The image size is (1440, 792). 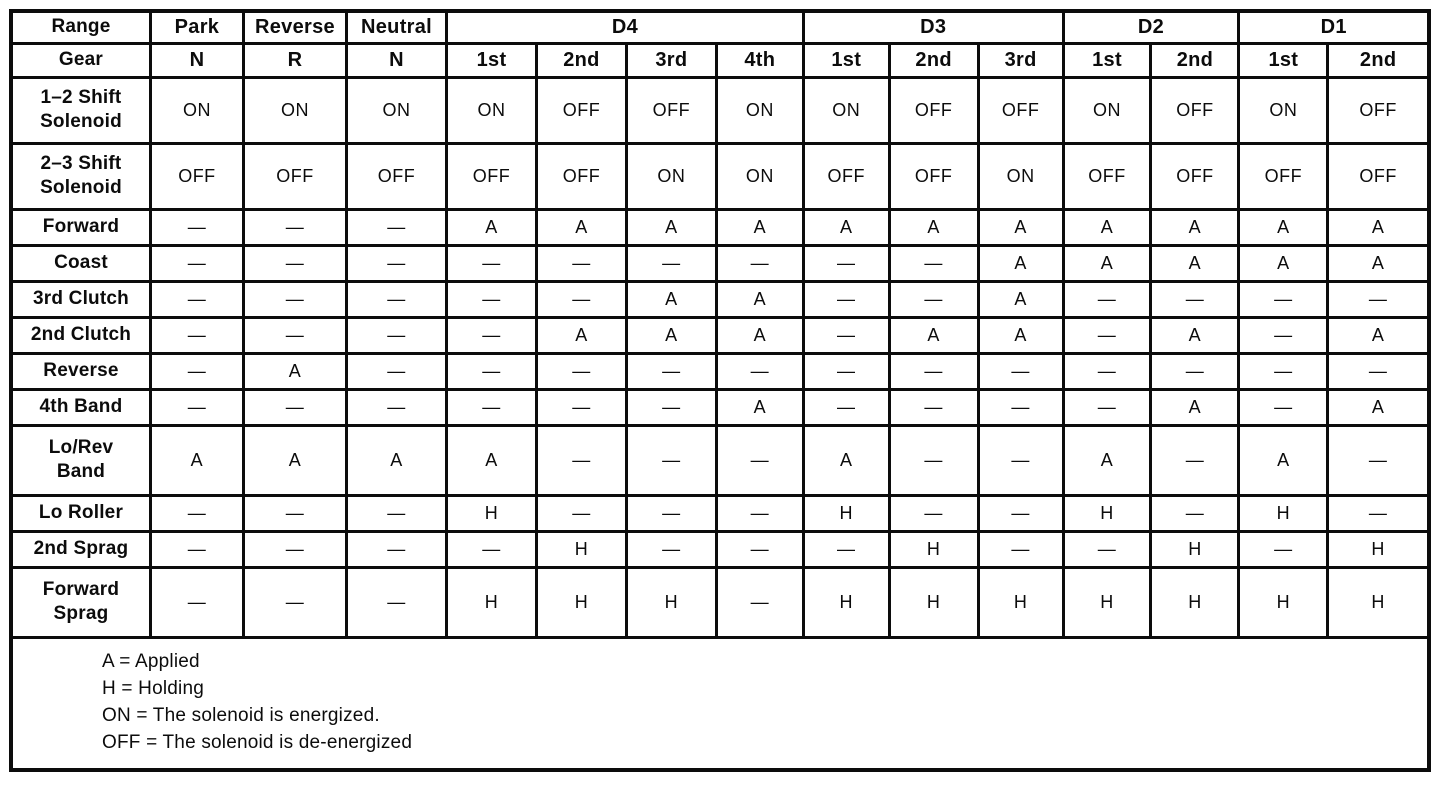 I want to click on gear-header-col-9: 3rd, so click(x=1020, y=60).